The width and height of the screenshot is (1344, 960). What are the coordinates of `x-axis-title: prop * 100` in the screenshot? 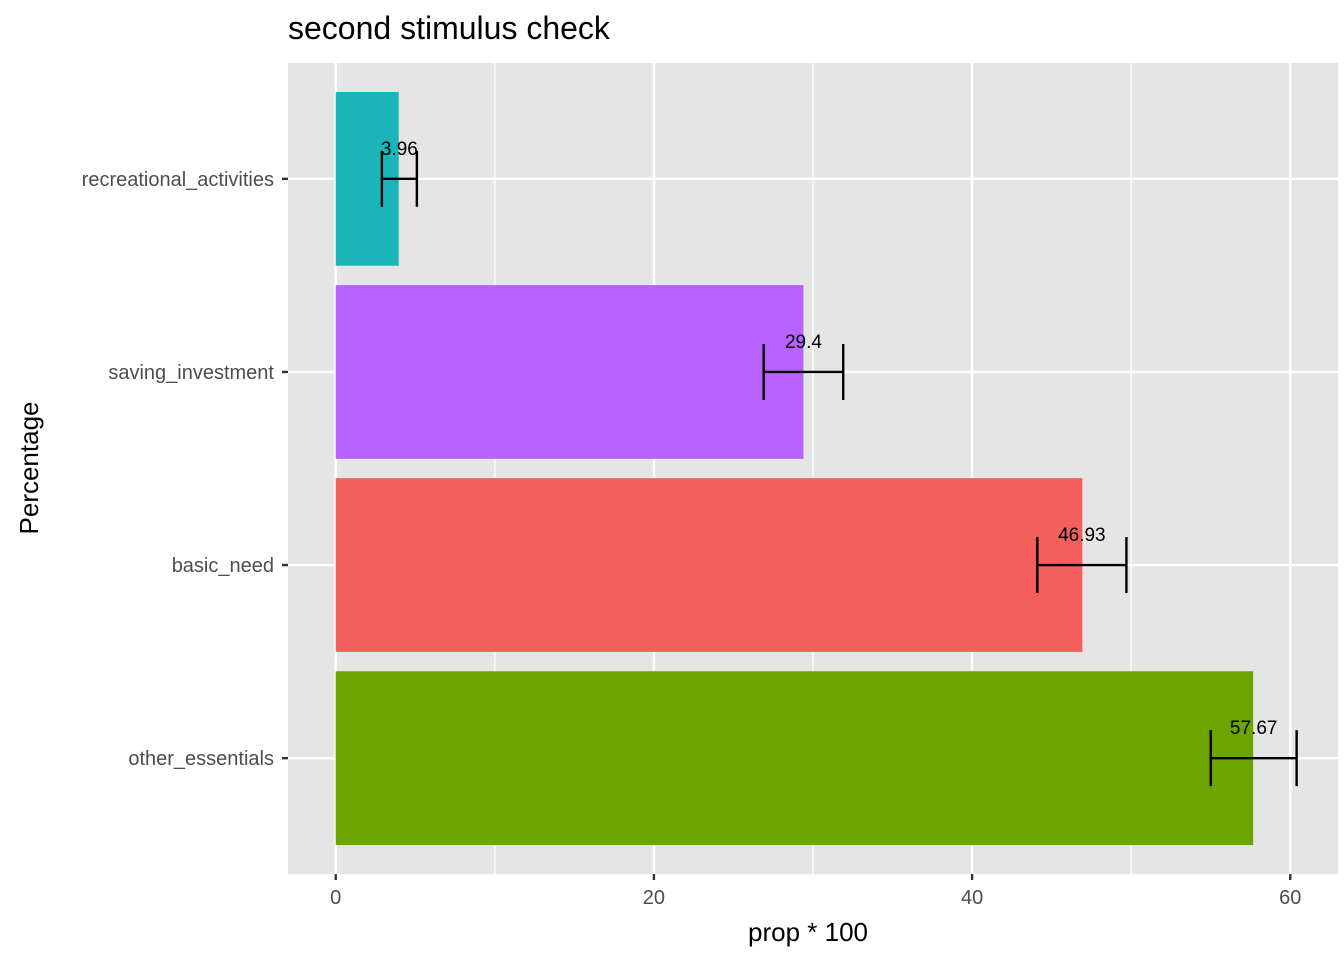 It's located at (808, 932).